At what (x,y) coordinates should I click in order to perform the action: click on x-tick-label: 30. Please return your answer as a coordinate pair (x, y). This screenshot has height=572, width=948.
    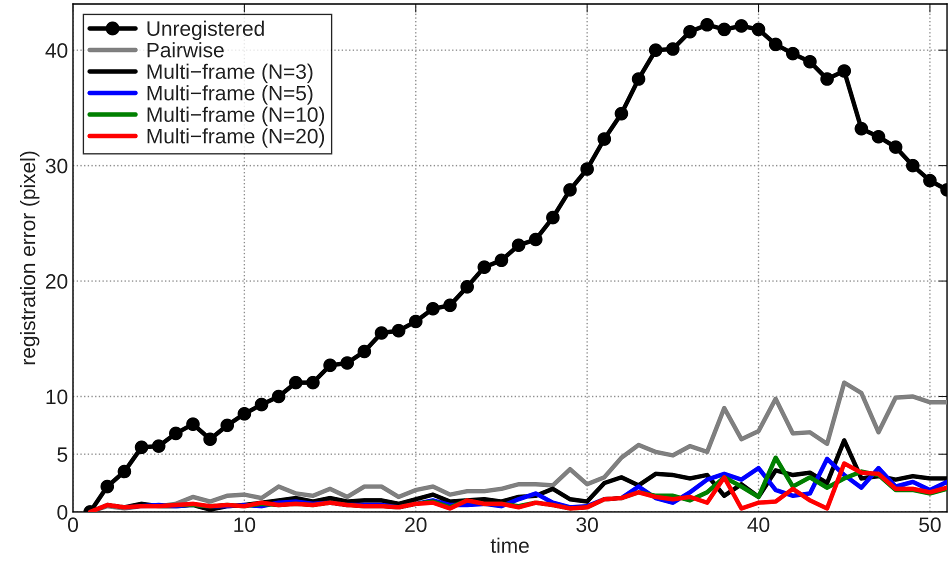
    Looking at the image, I should click on (587, 524).